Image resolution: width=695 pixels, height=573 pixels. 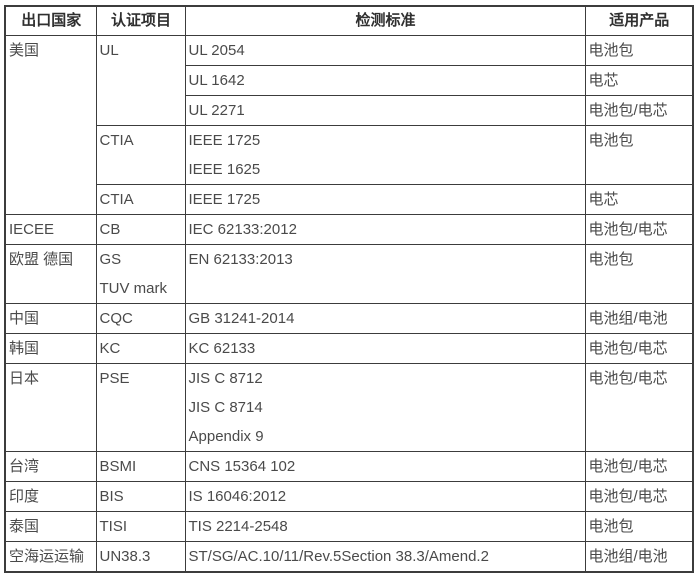 What do you see at coordinates (385, 80) in the screenshot?
I see `cell-standard: UL 1642` at bounding box center [385, 80].